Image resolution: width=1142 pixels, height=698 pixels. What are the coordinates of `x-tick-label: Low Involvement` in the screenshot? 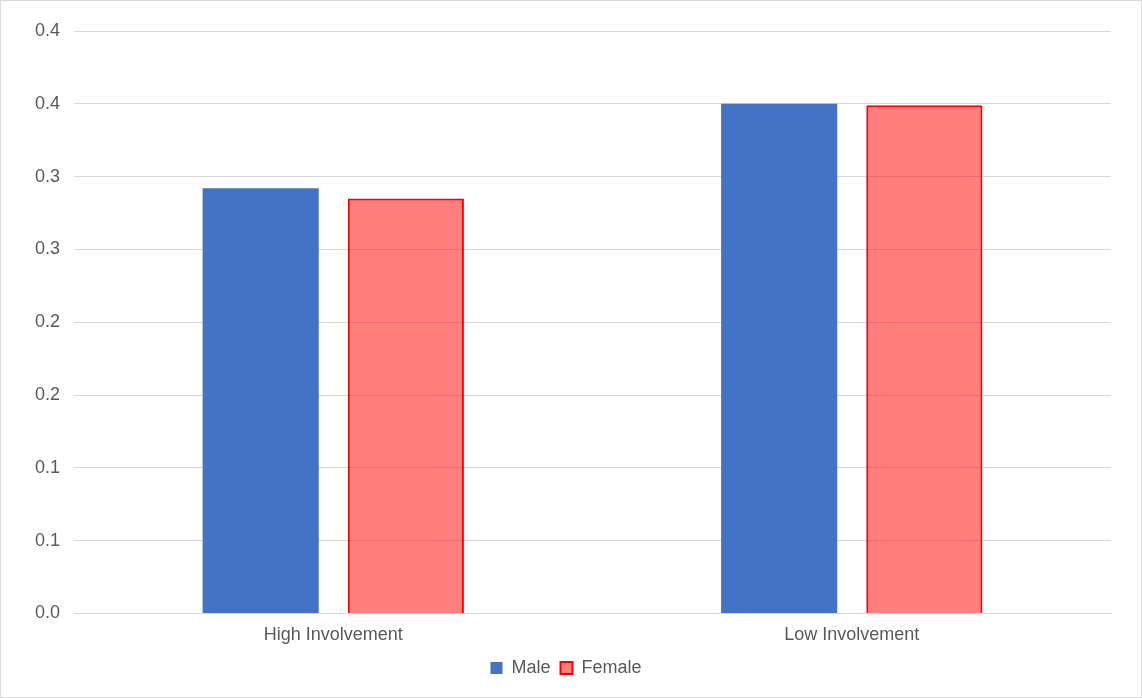 It's located at (852, 634).